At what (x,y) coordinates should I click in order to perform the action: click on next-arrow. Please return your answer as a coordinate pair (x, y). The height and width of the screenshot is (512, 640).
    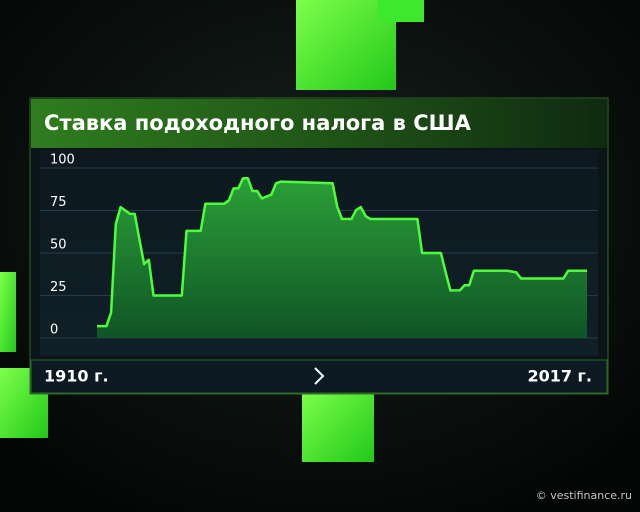
    Looking at the image, I should click on (319, 376).